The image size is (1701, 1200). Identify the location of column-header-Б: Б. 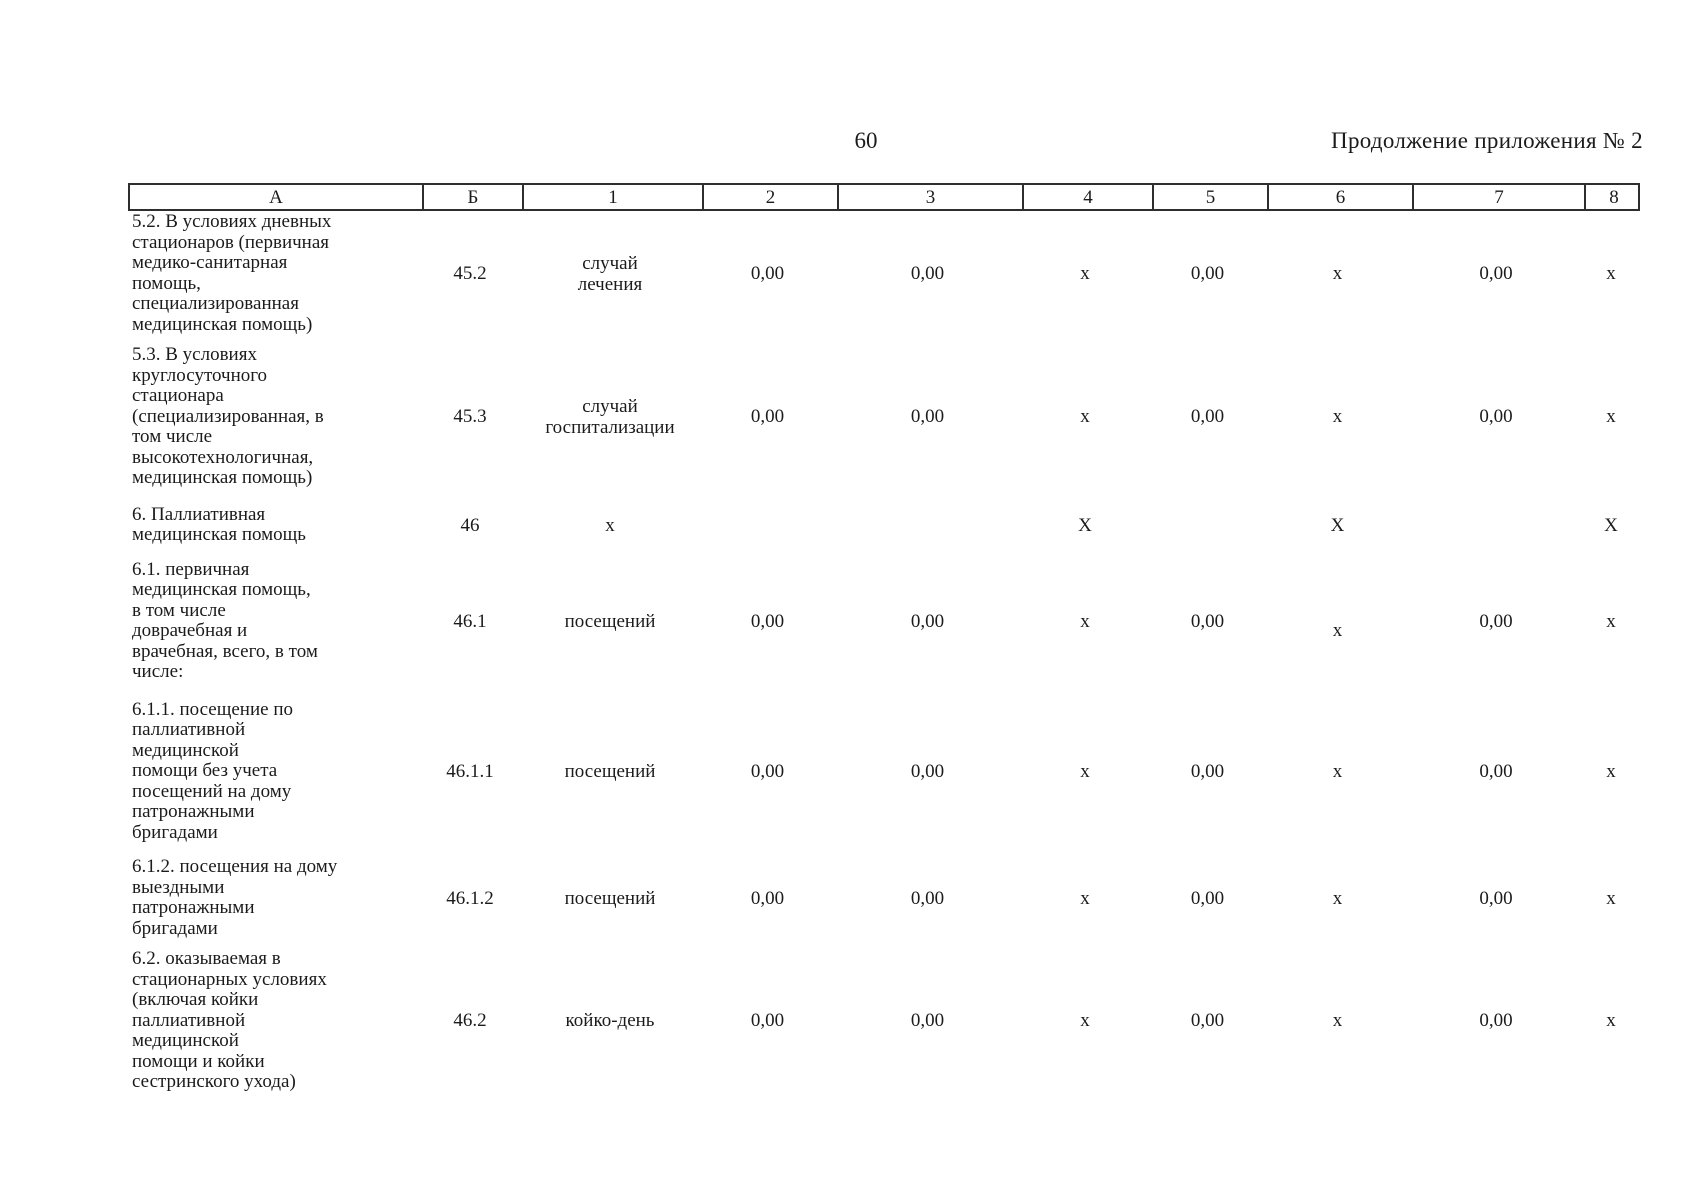
(472, 197).